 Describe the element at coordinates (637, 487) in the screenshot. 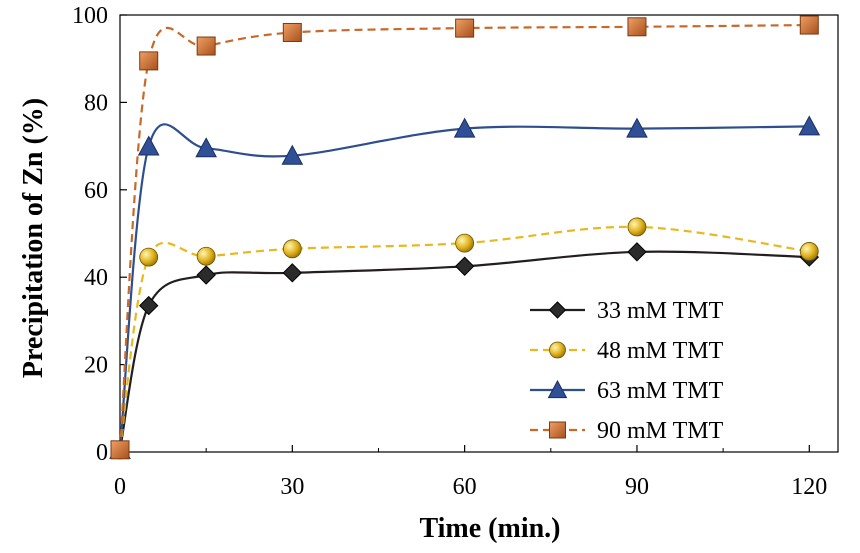

I see `x-tick-label: 90` at that location.